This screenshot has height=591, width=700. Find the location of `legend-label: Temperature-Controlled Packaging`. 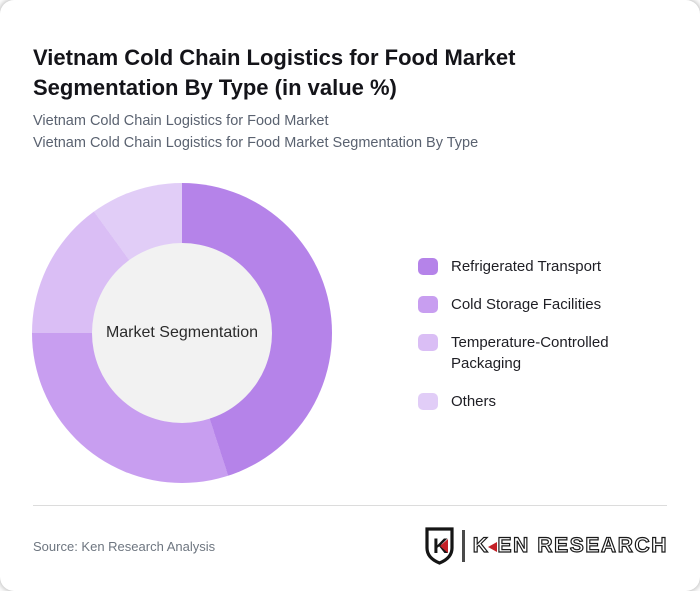

legend-label: Temperature-Controlled Packaging is located at coordinates (530, 353).